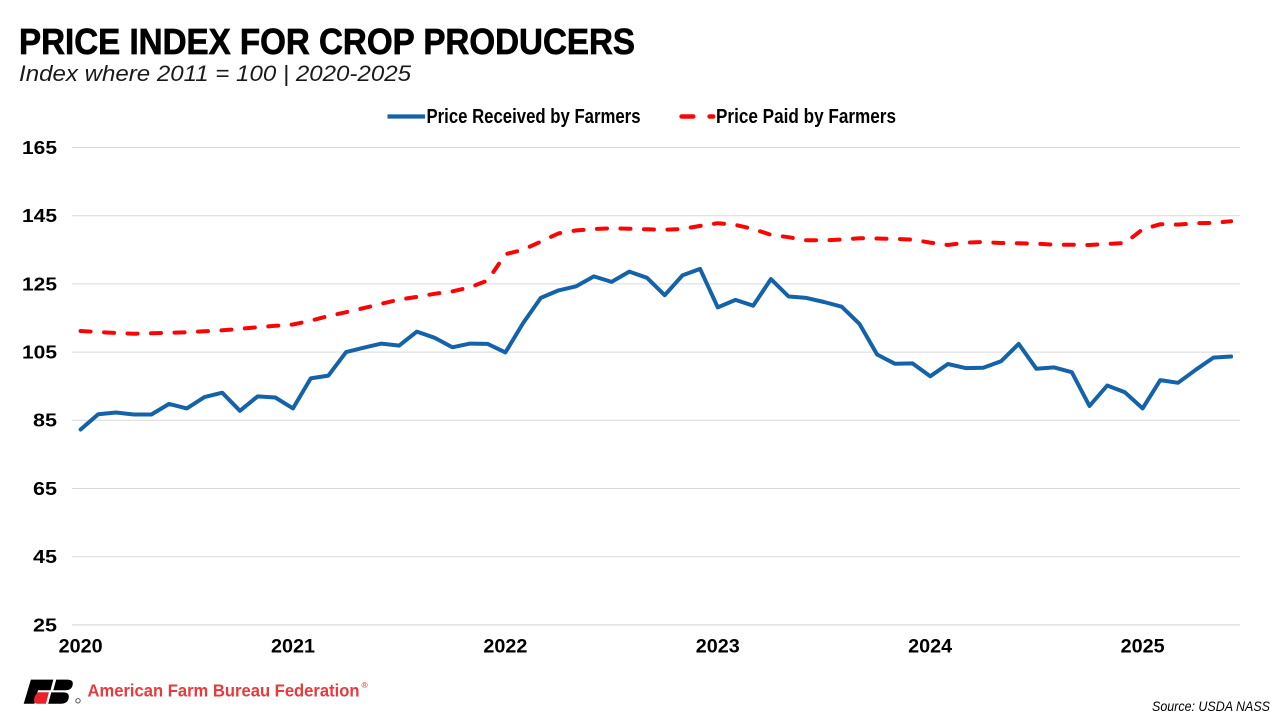 This screenshot has height=720, width=1280. Describe the element at coordinates (930, 647) in the screenshot. I see `svg-text: 2024` at that location.